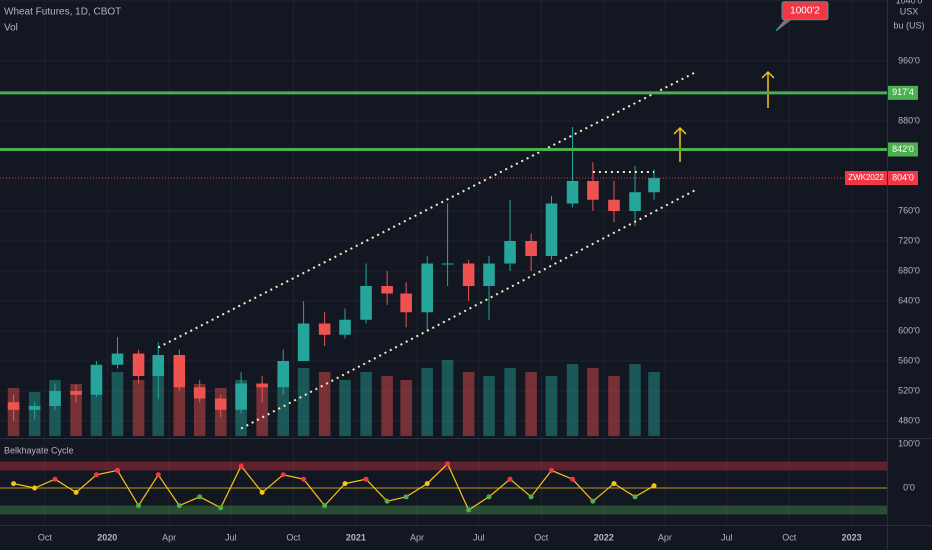 The height and width of the screenshot is (550, 932). I want to click on volume-label: Vol, so click(11, 28).